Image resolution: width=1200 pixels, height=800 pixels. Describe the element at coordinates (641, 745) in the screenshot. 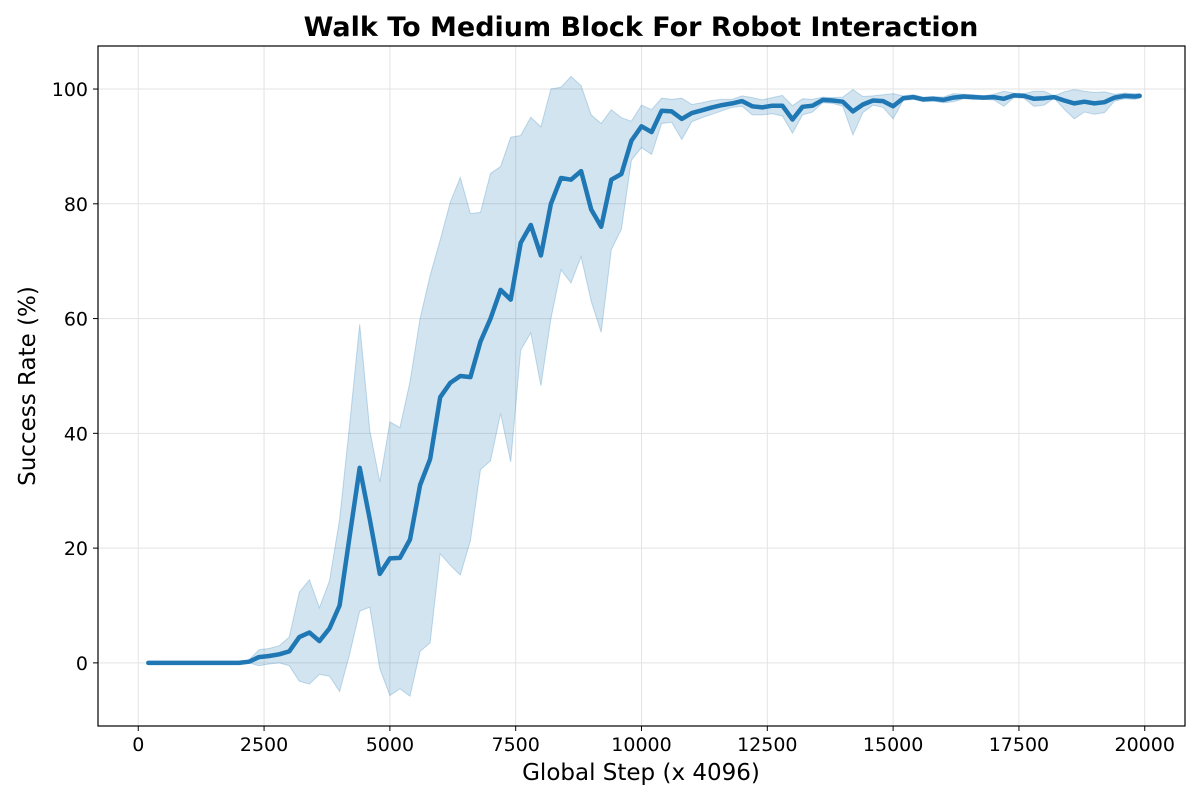

I see `x-tick-label: 10000` at that location.